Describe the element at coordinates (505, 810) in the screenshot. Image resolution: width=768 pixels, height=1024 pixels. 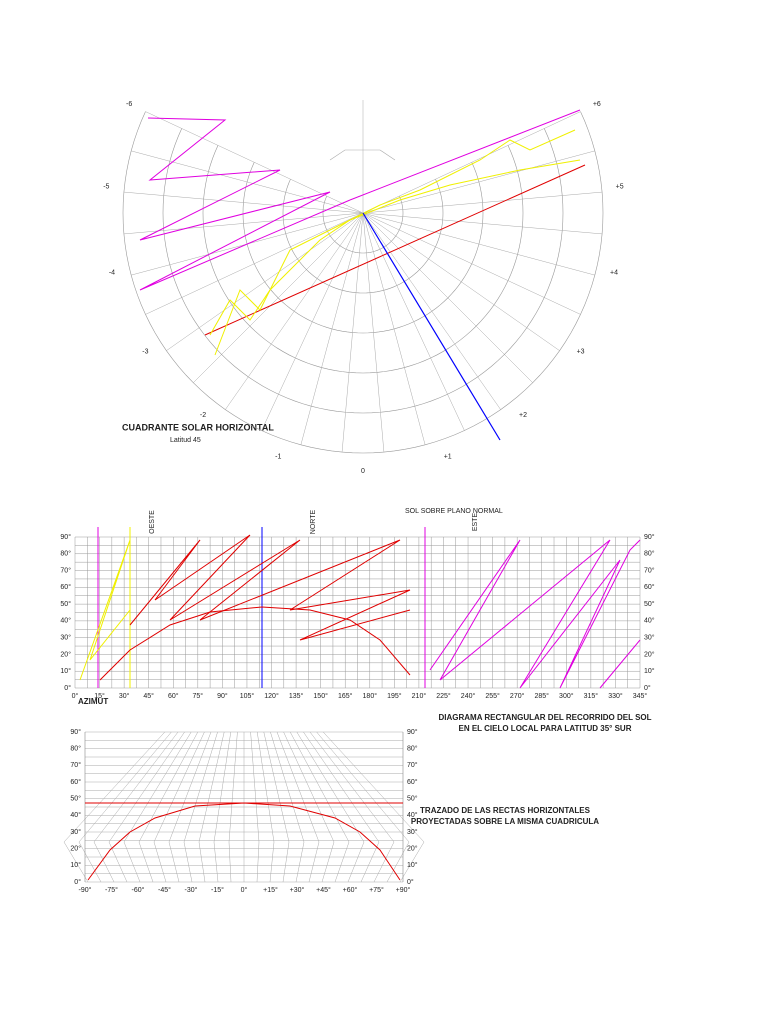
I see `proj-caption: TRAZADO DE LAS RECTAS HORIZONTALES` at that location.